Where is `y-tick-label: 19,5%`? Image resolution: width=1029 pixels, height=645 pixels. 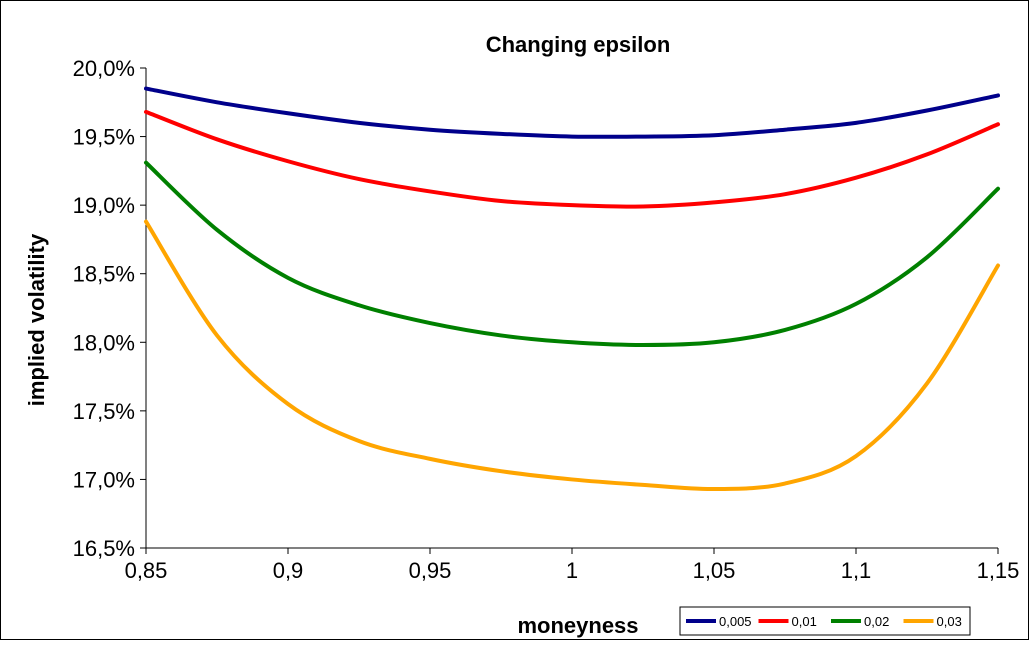 y-tick-label: 19,5% is located at coordinates (104, 137).